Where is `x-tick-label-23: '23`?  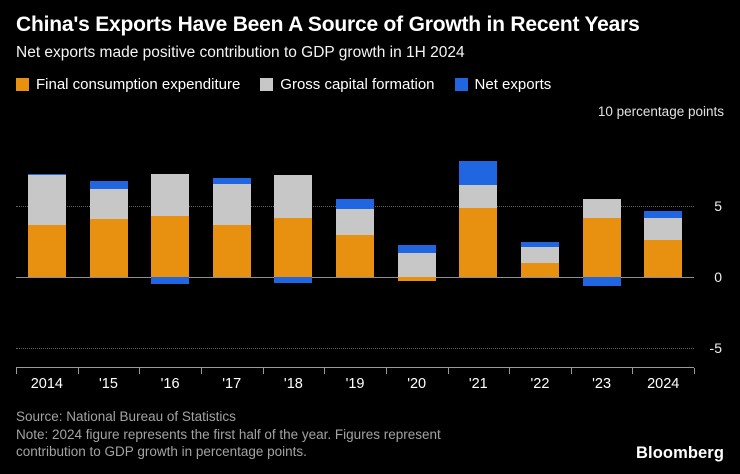
x-tick-label-23: '23 is located at coordinates (602, 384).